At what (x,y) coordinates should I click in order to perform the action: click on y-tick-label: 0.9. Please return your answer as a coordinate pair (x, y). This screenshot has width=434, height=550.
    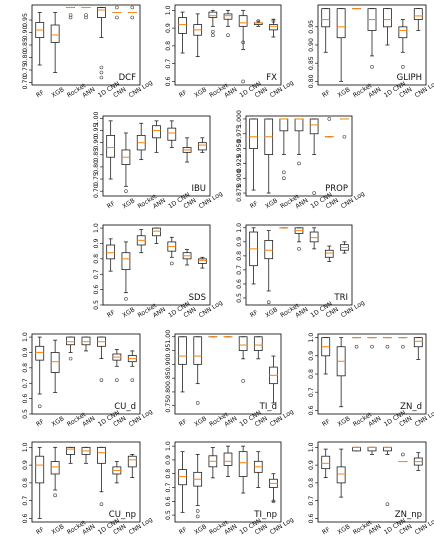
    Looking at the image, I should click on (25, 352).